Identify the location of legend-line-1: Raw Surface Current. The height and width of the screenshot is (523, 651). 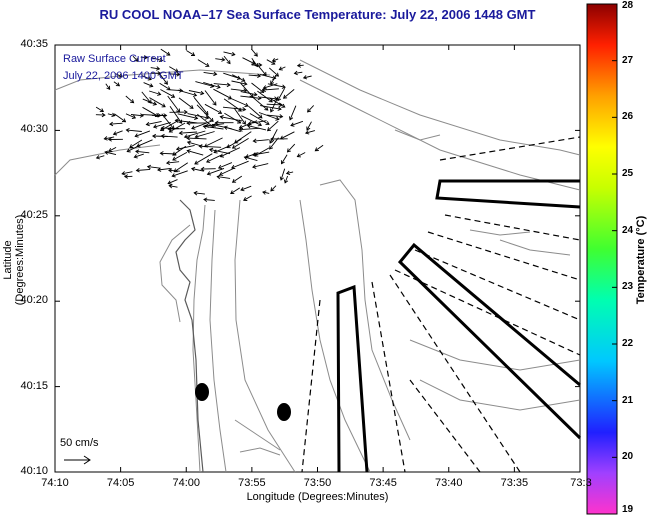
(114, 59).